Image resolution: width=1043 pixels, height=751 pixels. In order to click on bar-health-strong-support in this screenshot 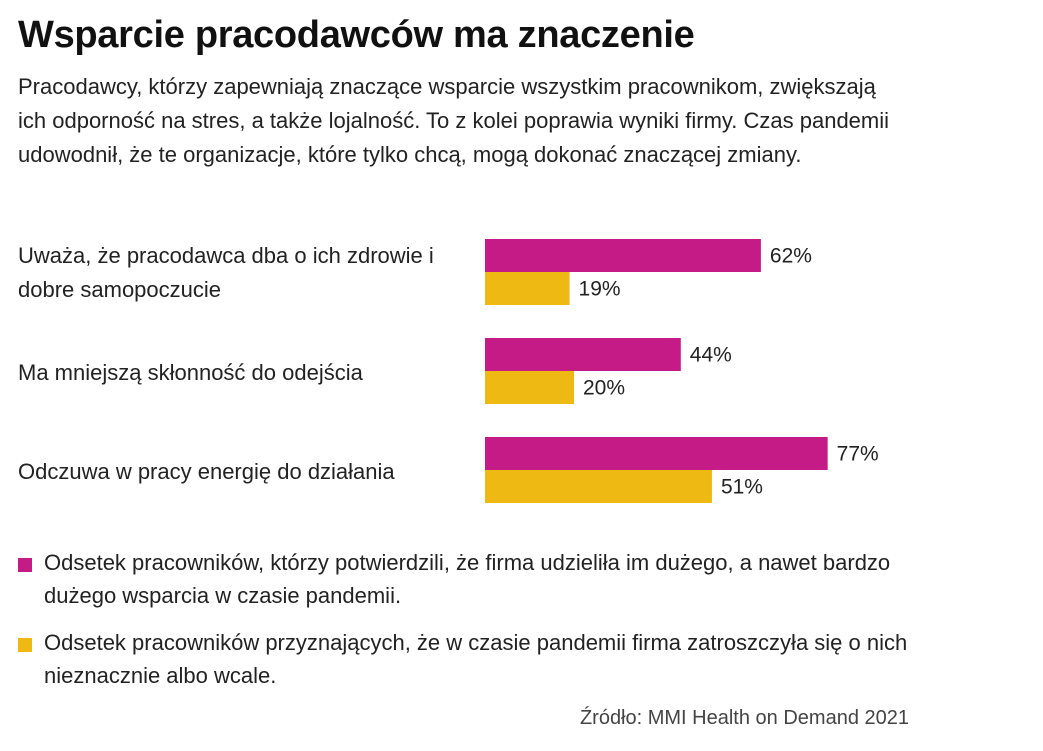, I will do `click(623, 255)`.